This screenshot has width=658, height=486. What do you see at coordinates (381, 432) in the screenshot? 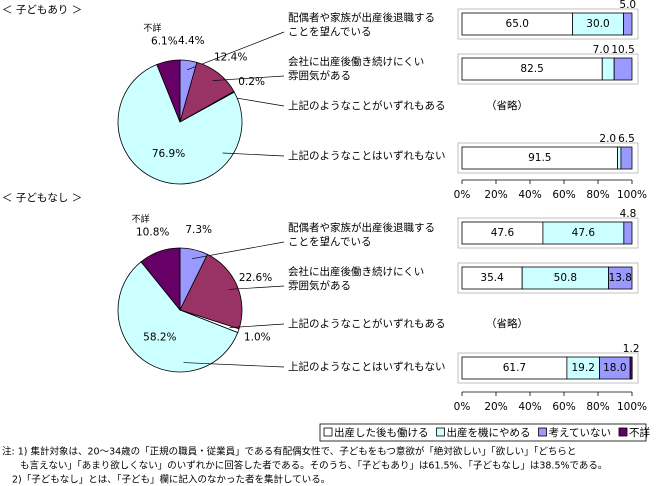
I see `legend-label: 出産した後も働ける` at bounding box center [381, 432].